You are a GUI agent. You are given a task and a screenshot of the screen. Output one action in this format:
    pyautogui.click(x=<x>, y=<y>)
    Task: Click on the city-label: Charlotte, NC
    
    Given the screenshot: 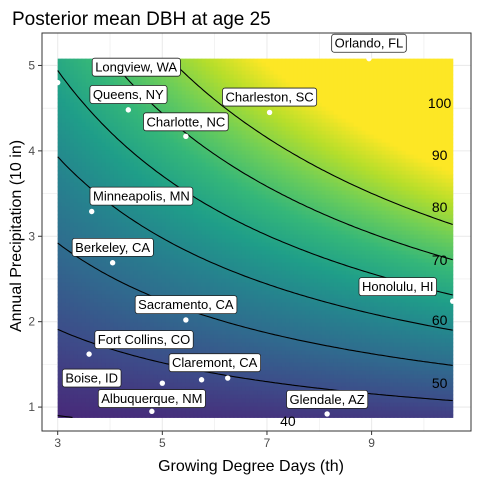 What is the action you would take?
    pyautogui.click(x=186, y=122)
    